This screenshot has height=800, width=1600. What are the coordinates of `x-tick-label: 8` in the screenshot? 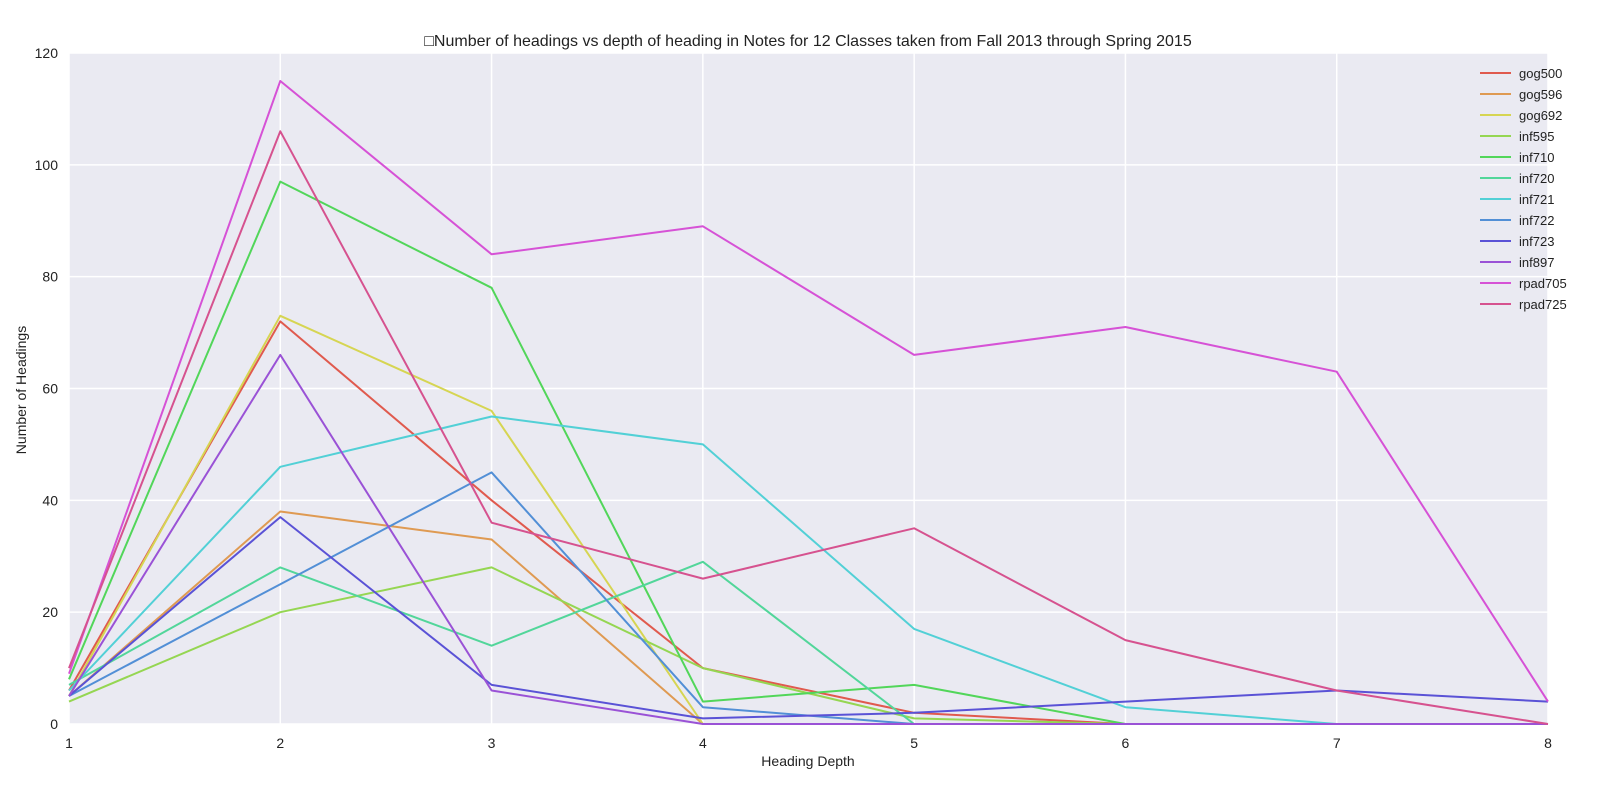 It's located at (1548, 743).